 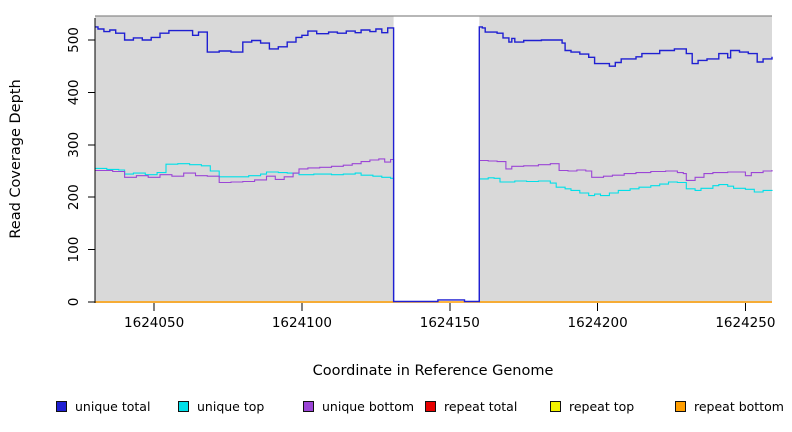 What do you see at coordinates (598, 323) in the screenshot?
I see `x-tick-label: 1624200` at bounding box center [598, 323].